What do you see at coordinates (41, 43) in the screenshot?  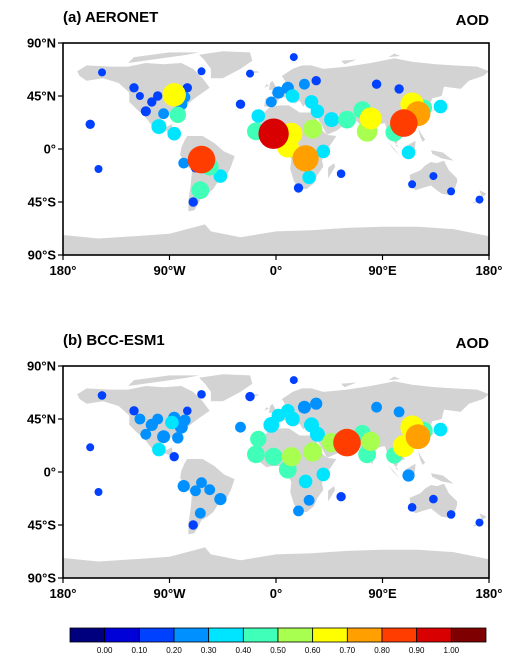 I see `panel-a-lat-label: 90°N` at bounding box center [41, 43].